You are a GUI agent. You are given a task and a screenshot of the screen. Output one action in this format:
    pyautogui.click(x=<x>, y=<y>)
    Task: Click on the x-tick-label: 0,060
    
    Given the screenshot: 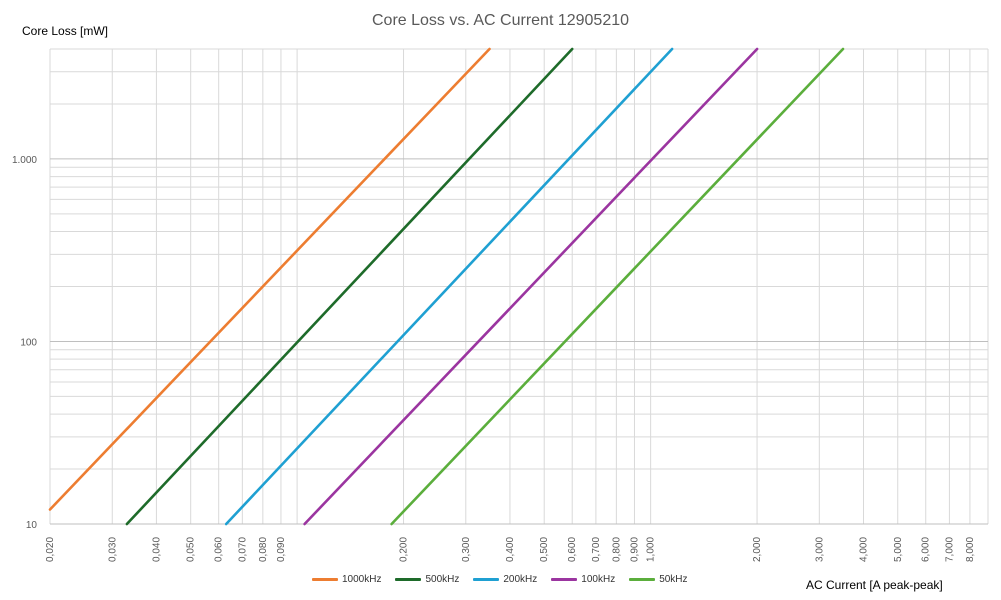 What is the action you would take?
    pyautogui.click(x=219, y=549)
    